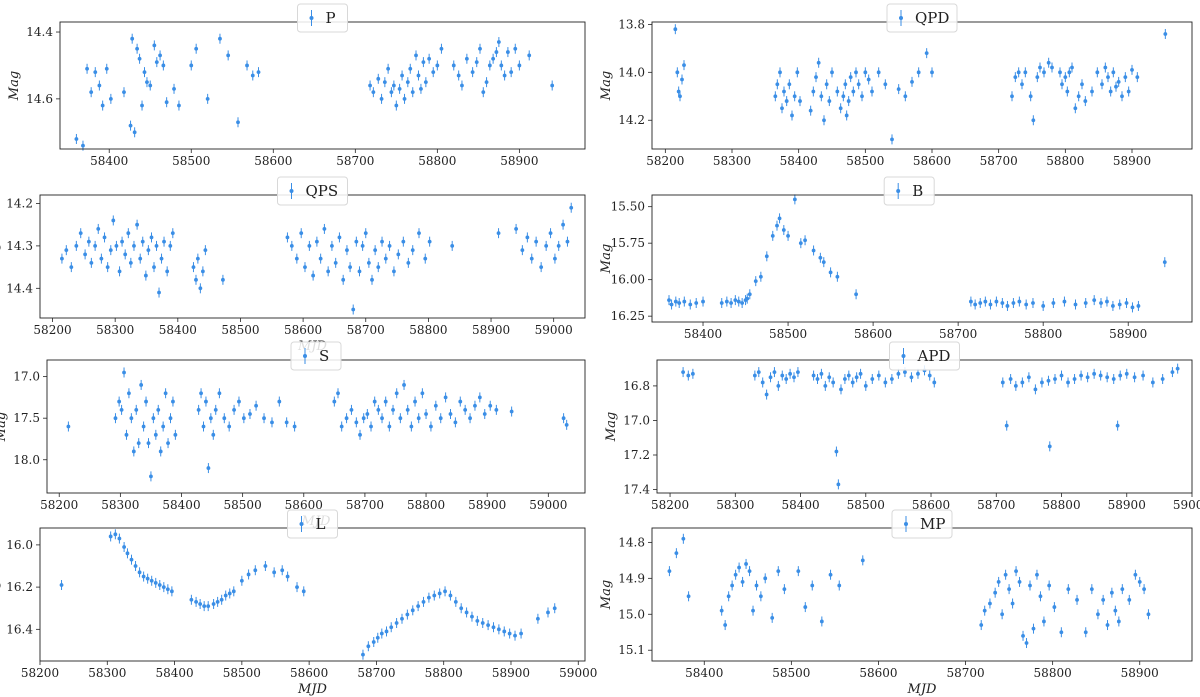 This screenshot has width=1200, height=697. What do you see at coordinates (631, 24) in the screenshot?
I see `y-tick-label: 13.8` at bounding box center [631, 24].